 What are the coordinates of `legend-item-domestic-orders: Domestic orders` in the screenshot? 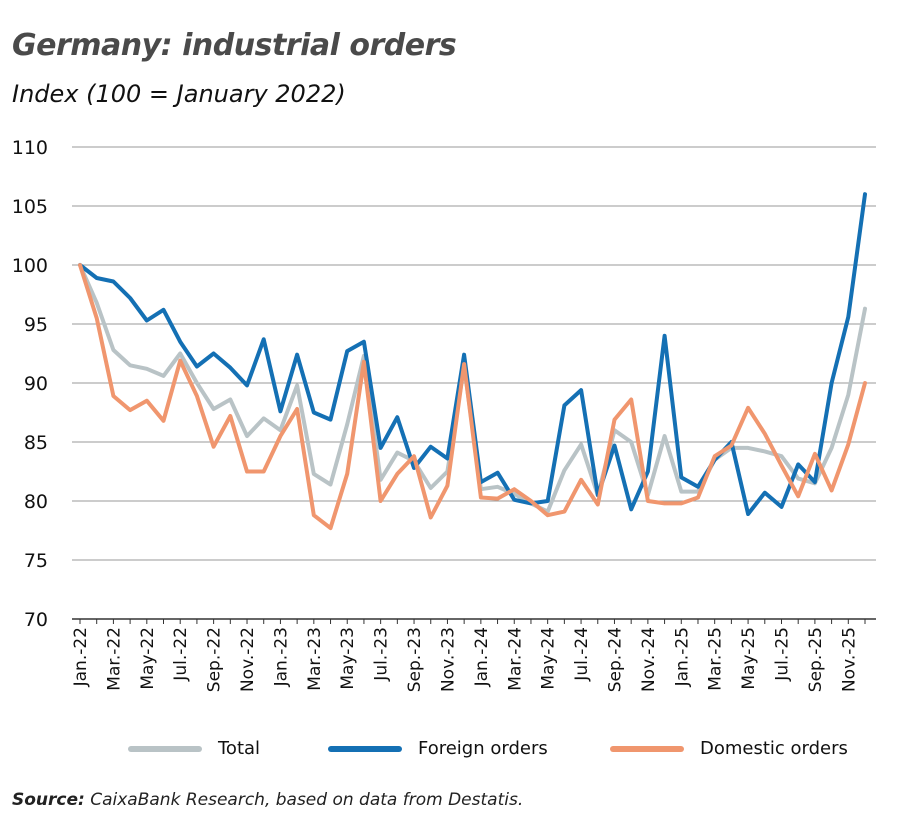 It's located at (729, 748).